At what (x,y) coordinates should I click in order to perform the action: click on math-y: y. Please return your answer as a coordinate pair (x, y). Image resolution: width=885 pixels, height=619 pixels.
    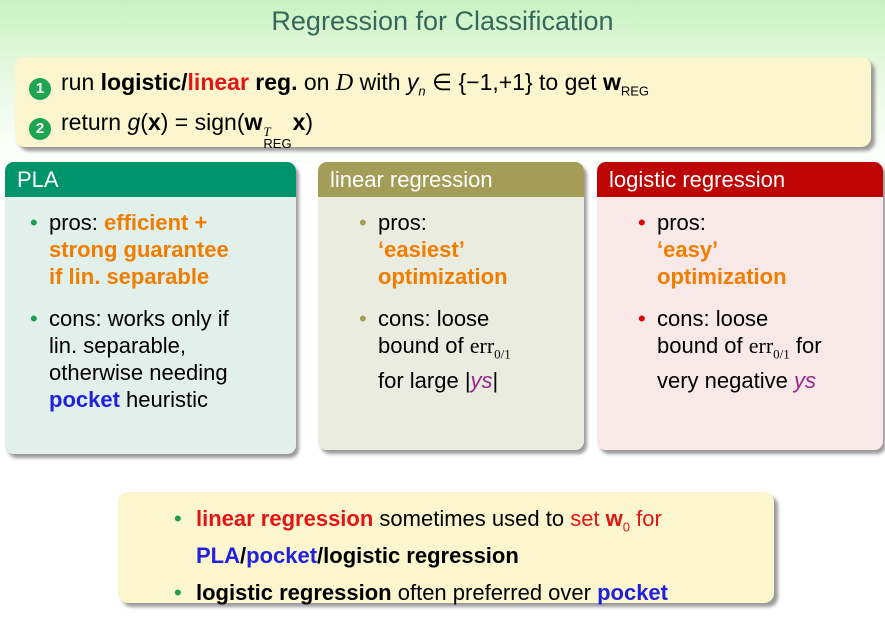
    Looking at the image, I should click on (412, 82).